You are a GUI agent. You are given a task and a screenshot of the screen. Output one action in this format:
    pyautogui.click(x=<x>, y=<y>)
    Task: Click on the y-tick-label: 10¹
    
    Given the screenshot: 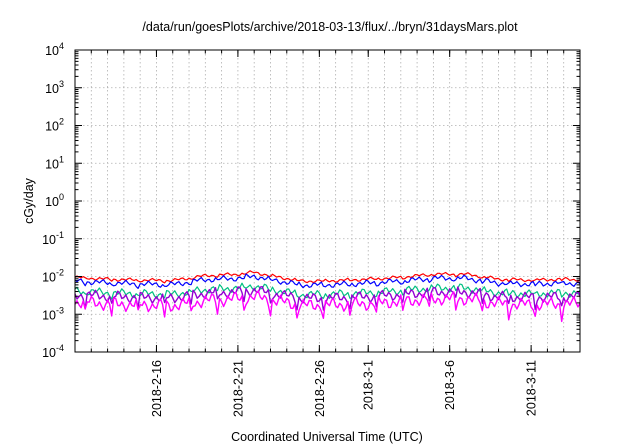 What is the action you would take?
    pyautogui.click(x=54, y=162)
    